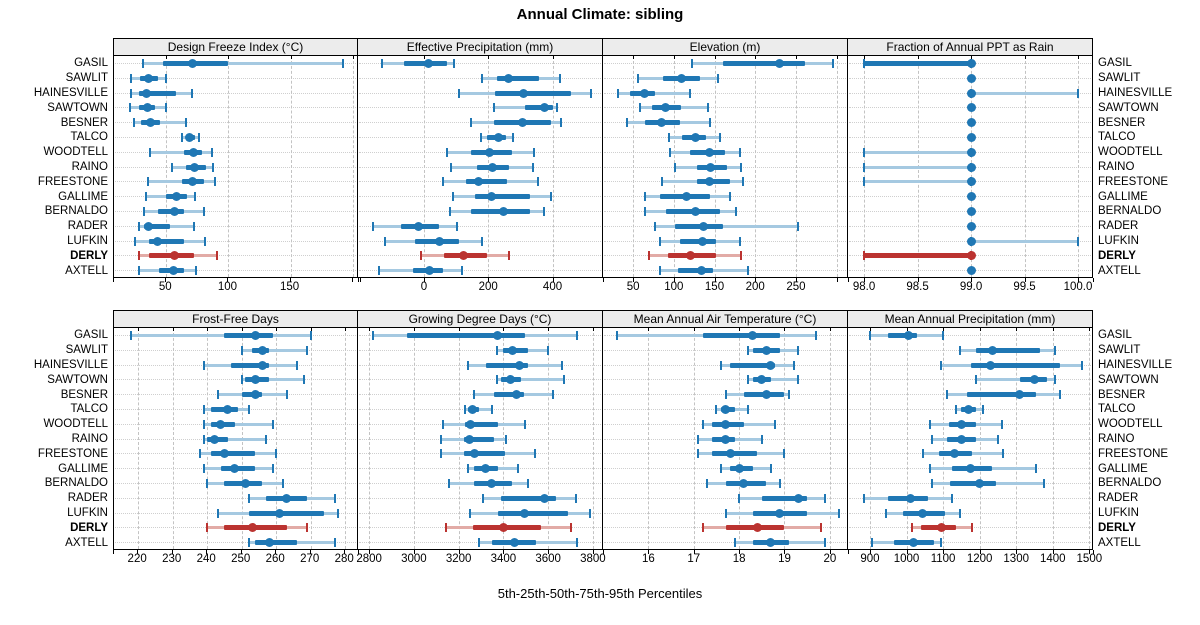 Image resolution: width=1200 pixels, height=625 pixels. I want to click on station-label-left-talco: TALCO, so click(89, 137).